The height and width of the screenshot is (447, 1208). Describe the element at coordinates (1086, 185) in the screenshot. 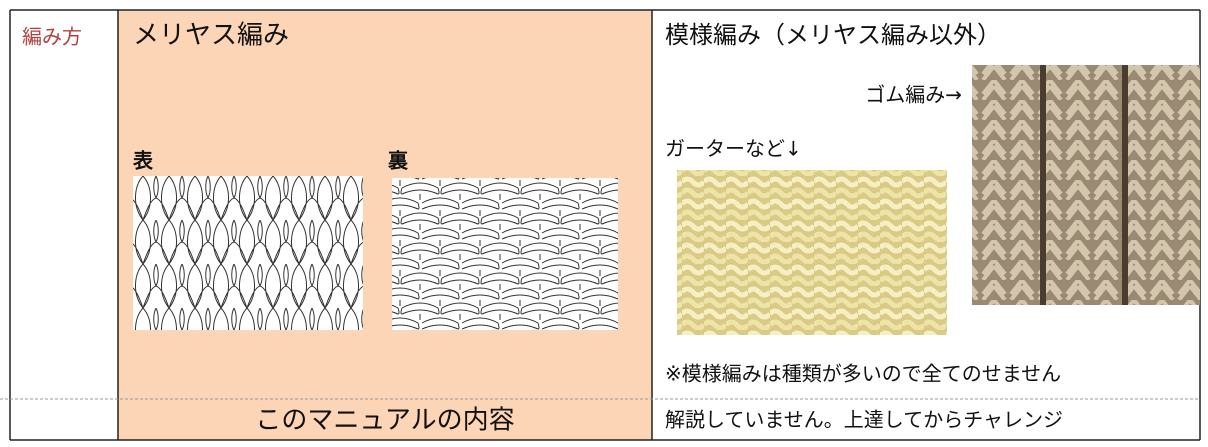

I see `rib-image` at that location.